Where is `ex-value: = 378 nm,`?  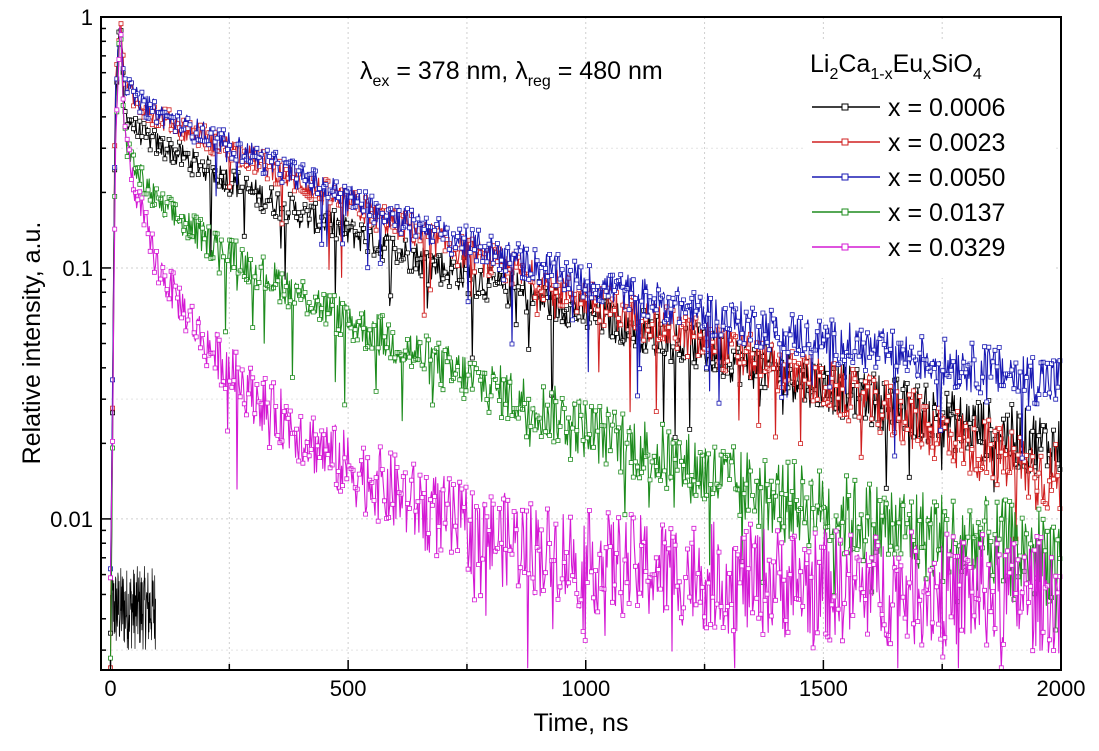
ex-value: = 378 nm, is located at coordinates (452, 71).